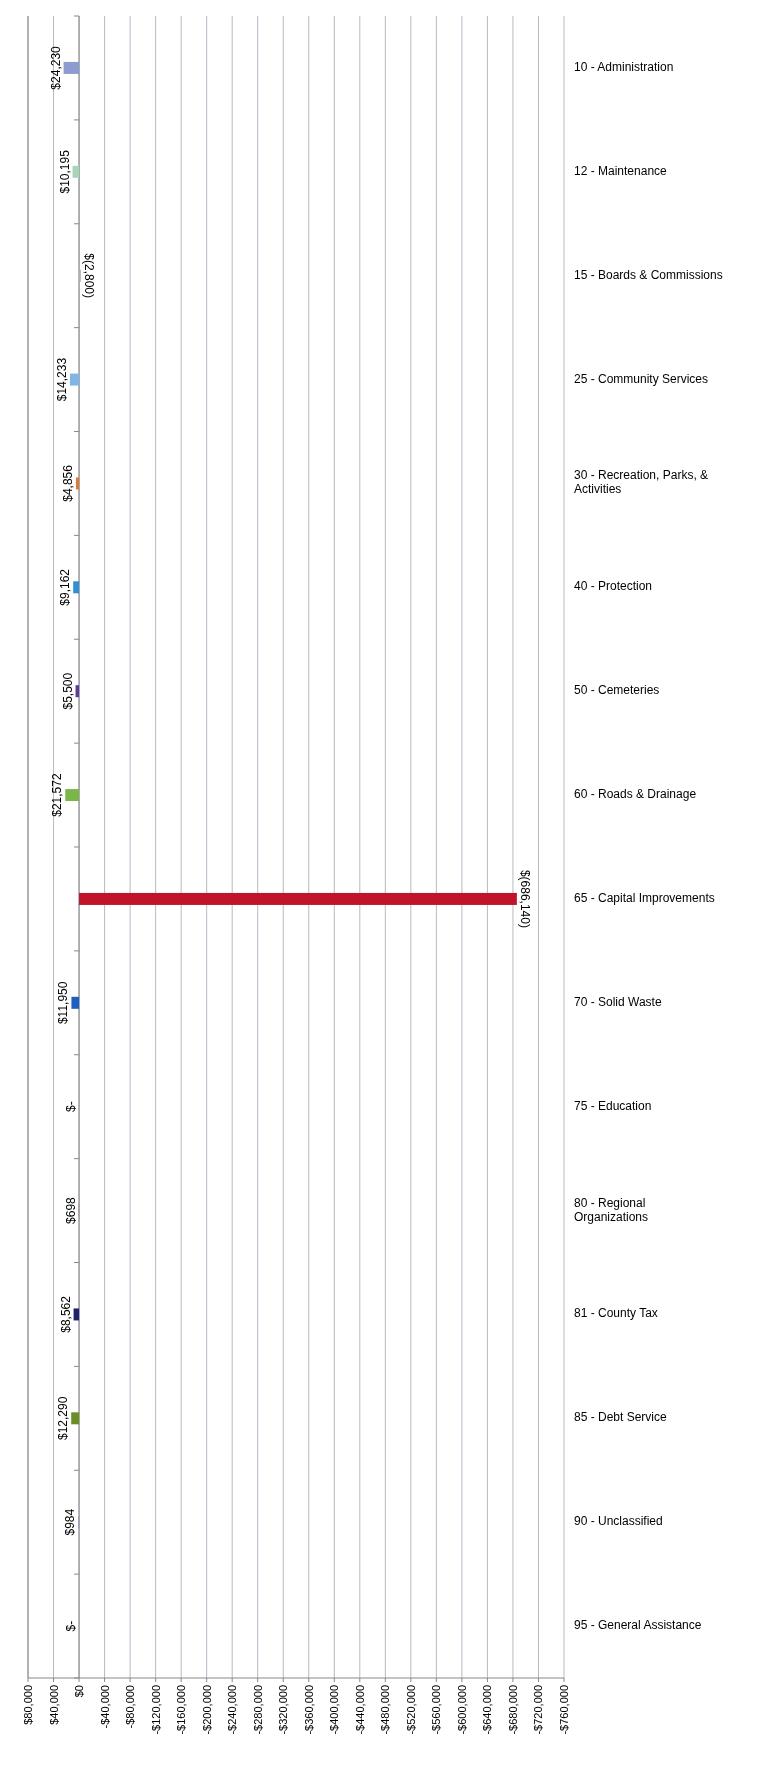 The image size is (762, 1775). Describe the element at coordinates (618, 1001) in the screenshot. I see `y-tick-label: 70 - Solid Waste` at that location.